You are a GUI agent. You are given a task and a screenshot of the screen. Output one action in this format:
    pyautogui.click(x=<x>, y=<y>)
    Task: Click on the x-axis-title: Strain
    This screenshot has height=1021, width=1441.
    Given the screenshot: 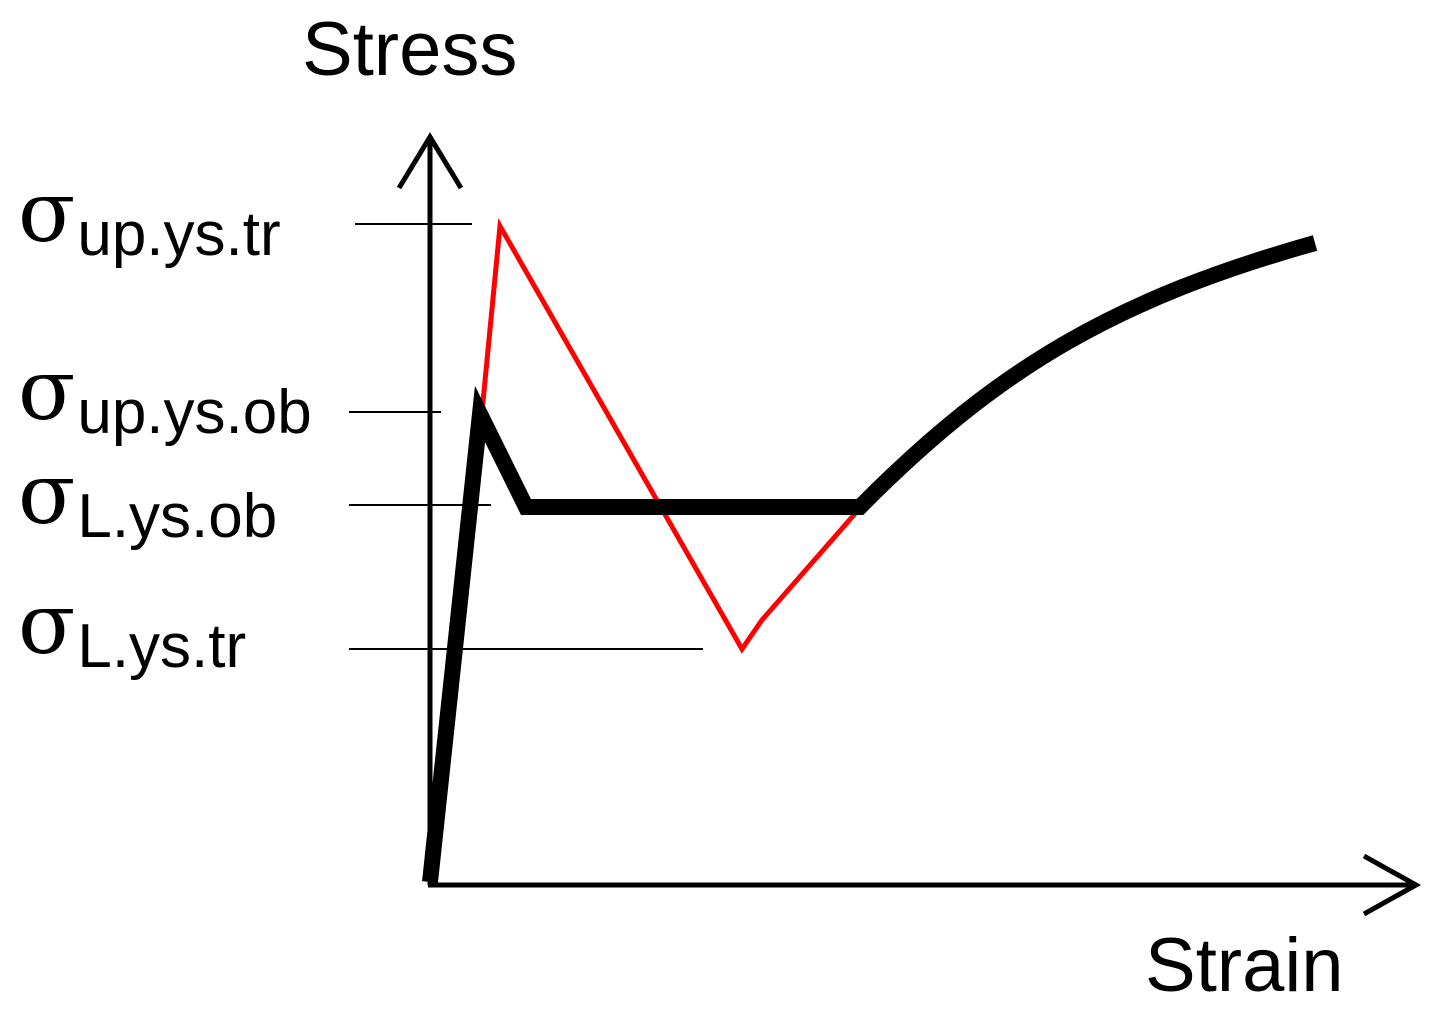 What is the action you would take?
    pyautogui.click(x=1244, y=965)
    